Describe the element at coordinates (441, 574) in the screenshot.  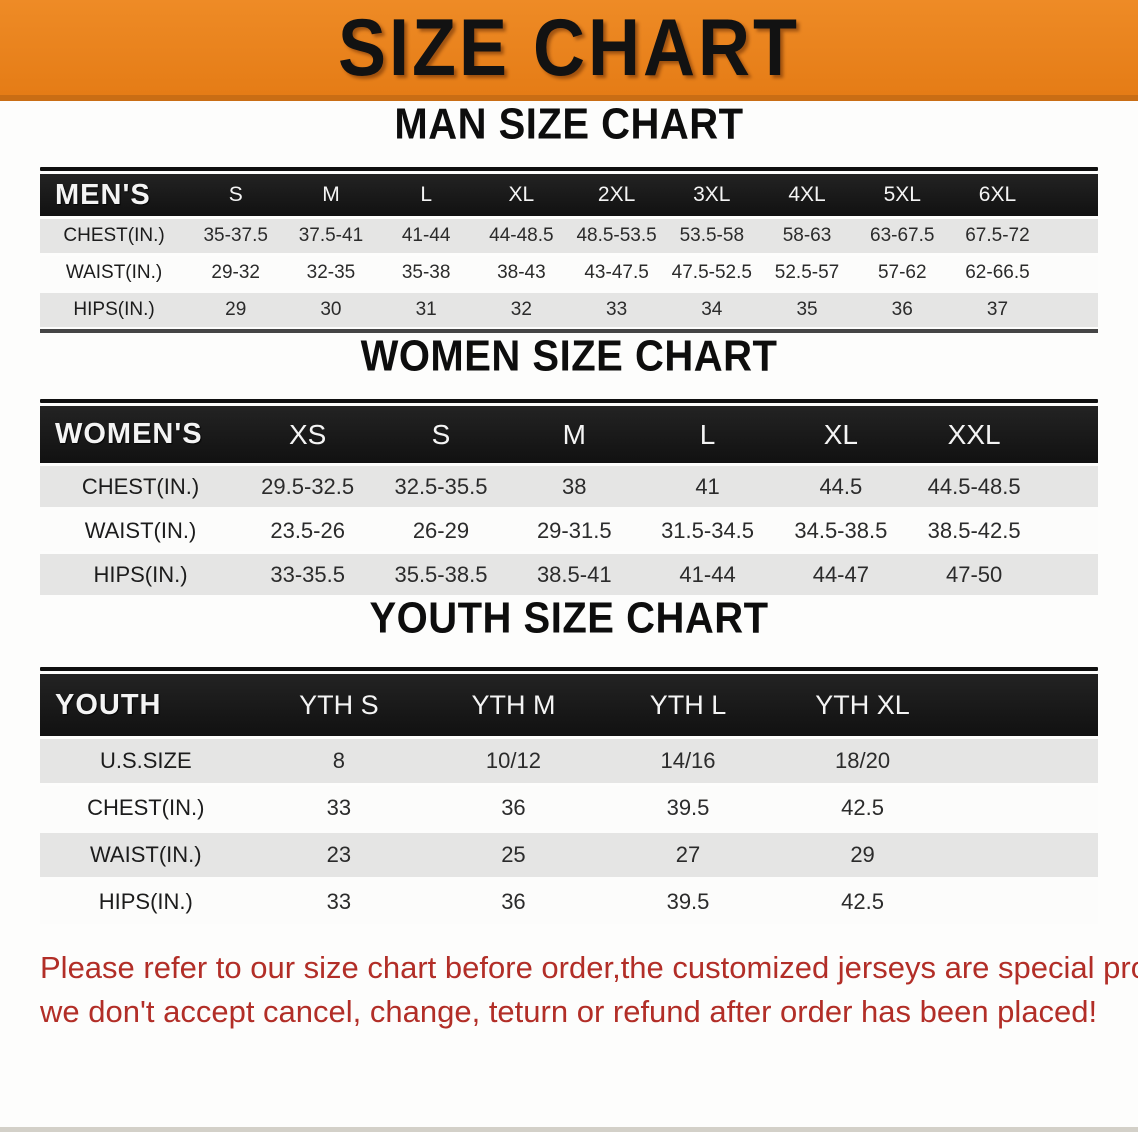
I see `value-cell: 35.5-38.5` at that location.